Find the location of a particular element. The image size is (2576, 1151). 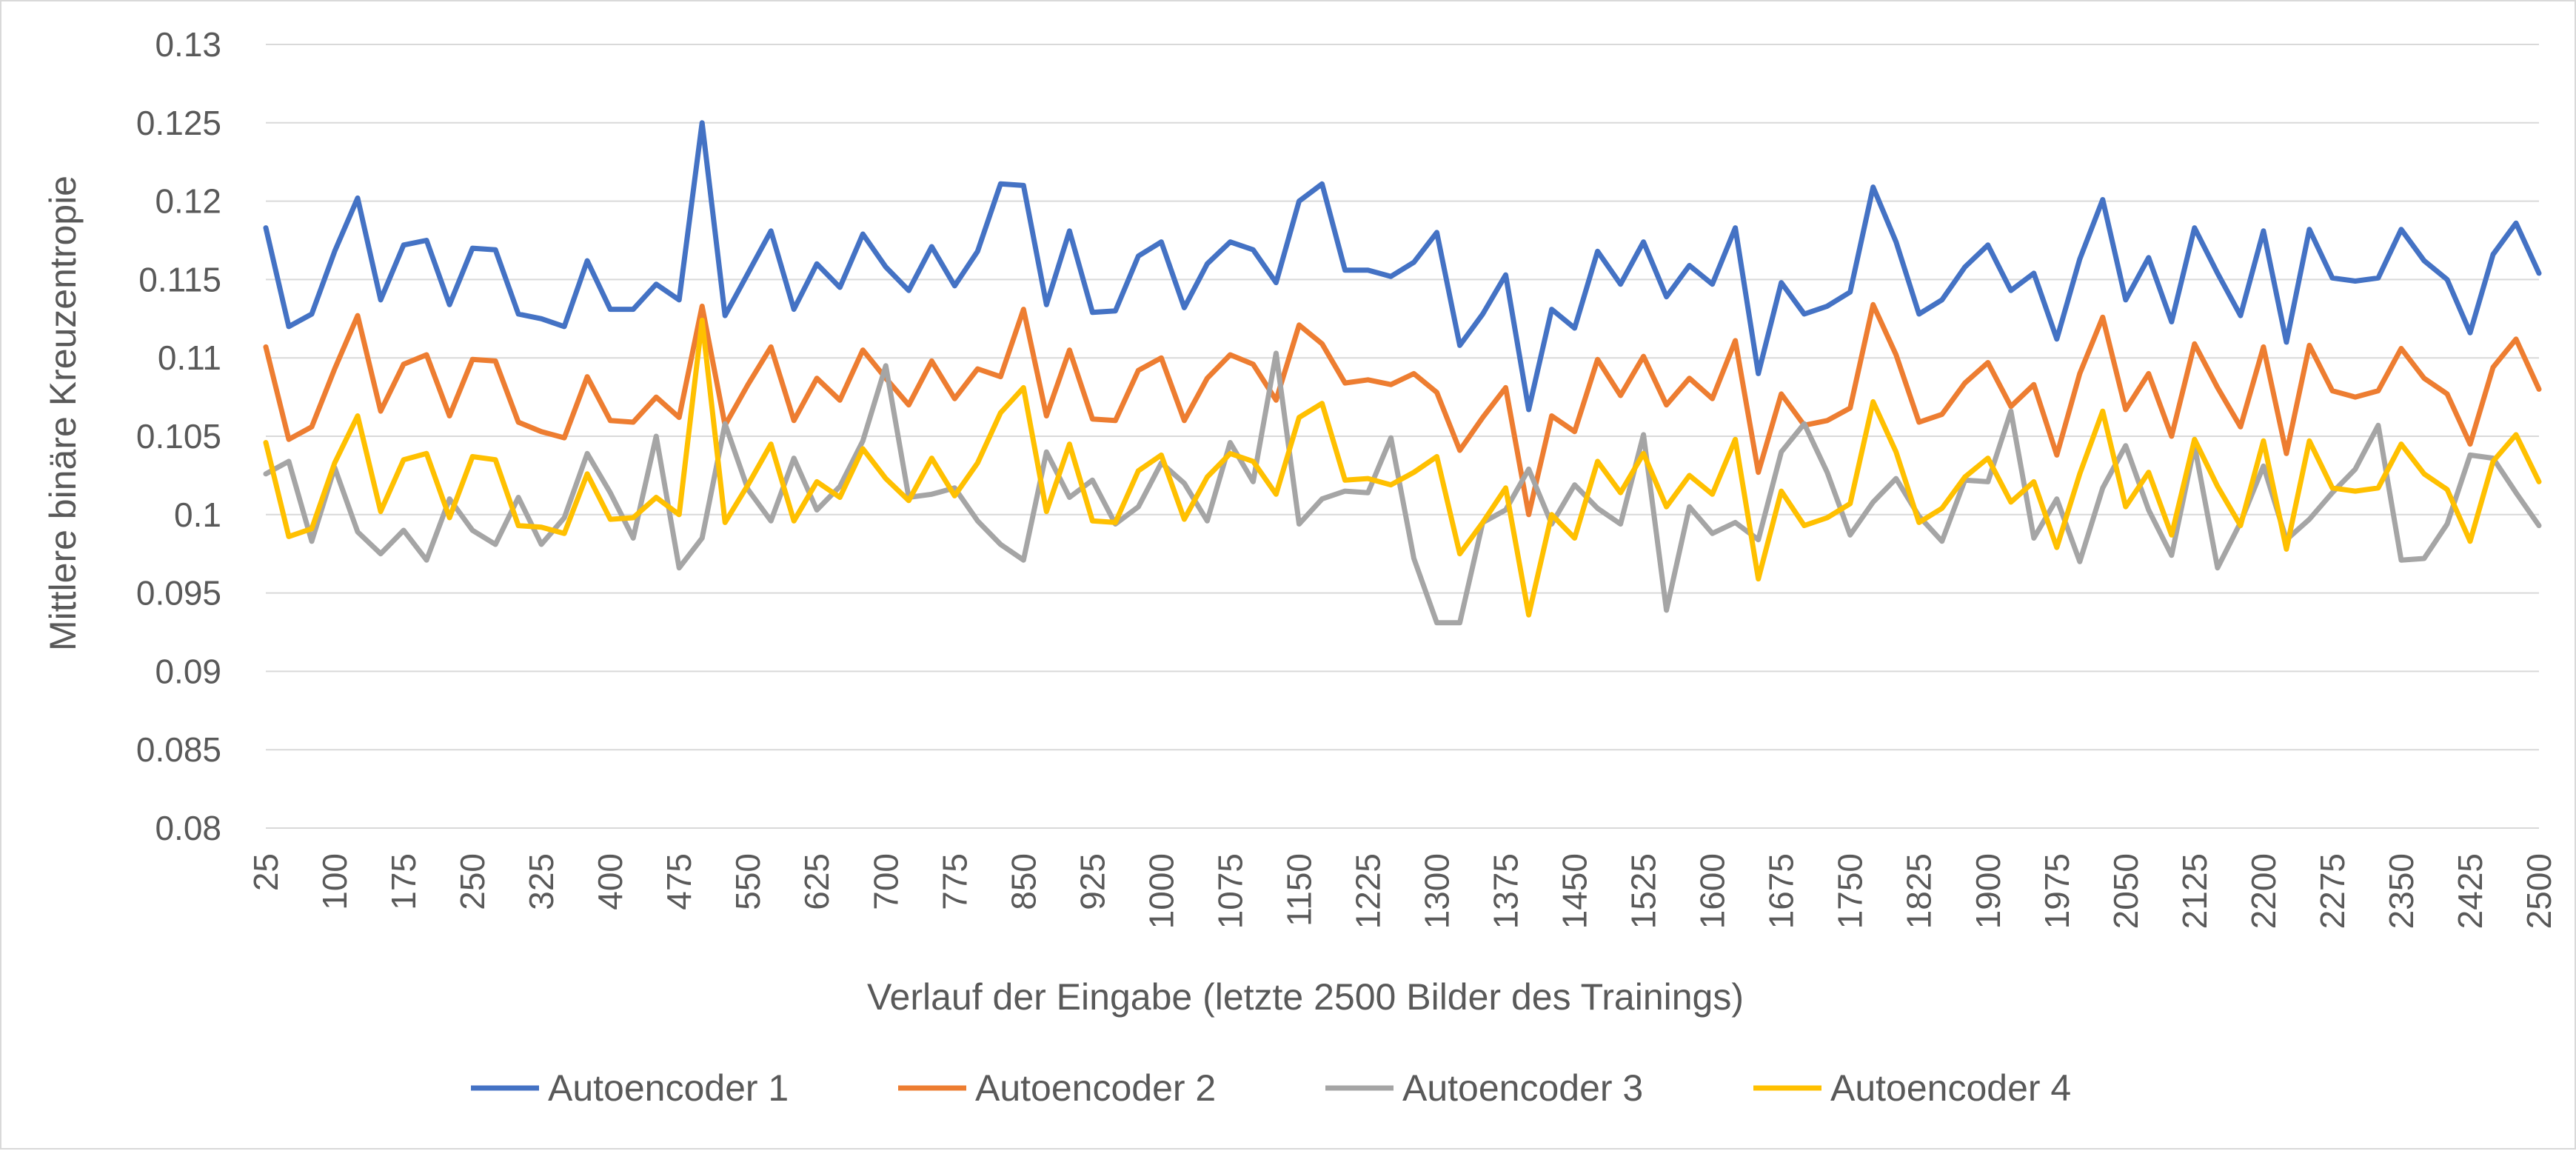

x-tick-label: 2050 is located at coordinates (2126, 891).